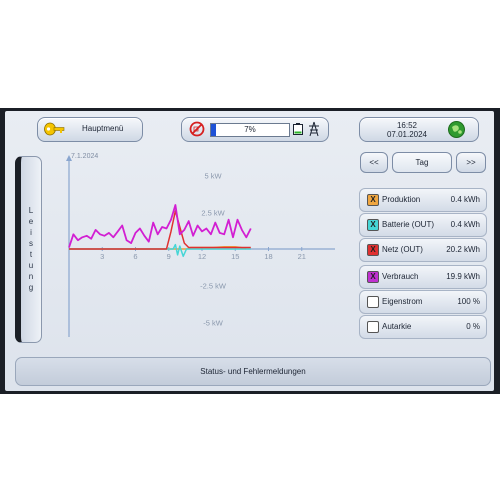 Image resolution: width=500 pixels, height=500 pixels. I want to click on x-tick-label: 9, so click(169, 256).